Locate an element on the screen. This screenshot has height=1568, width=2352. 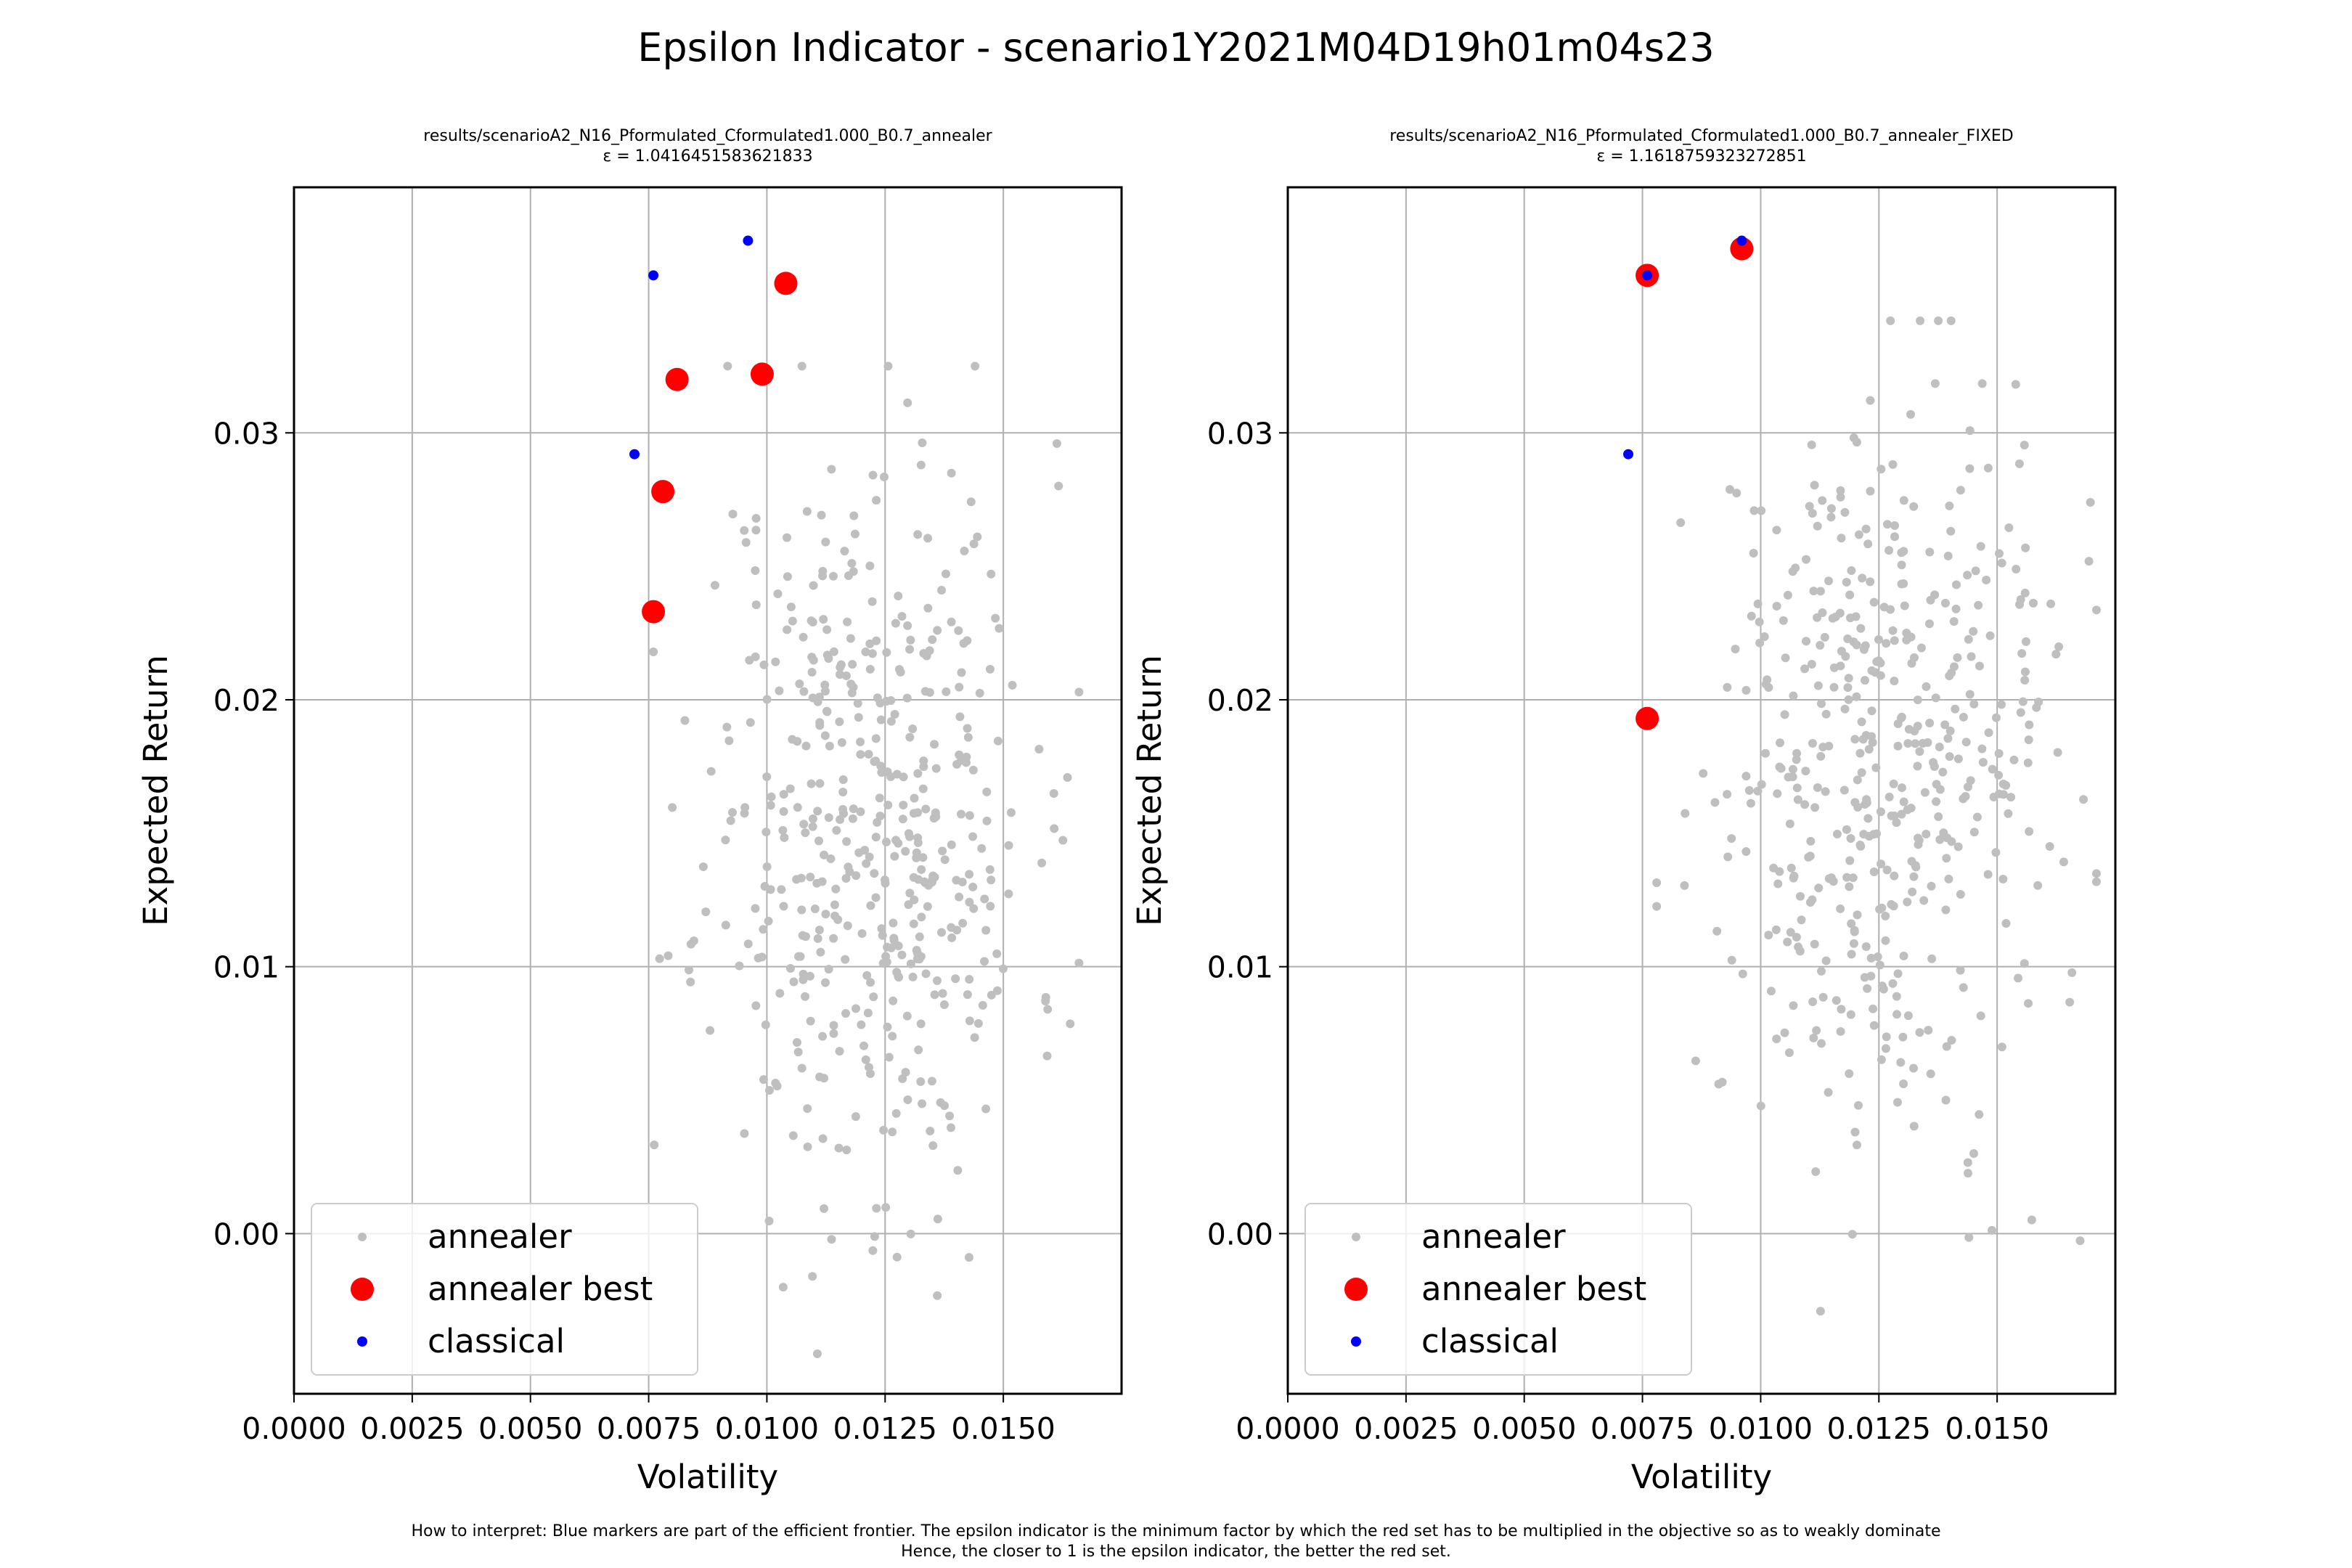
right-series-annealer-best is located at coordinates (1695, 484).